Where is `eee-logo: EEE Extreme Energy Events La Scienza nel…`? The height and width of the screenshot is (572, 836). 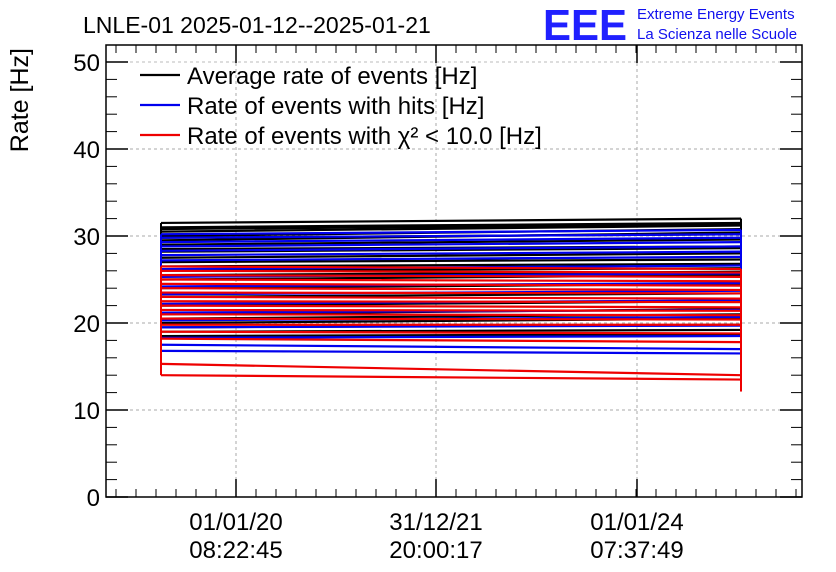
eee-logo: EEE Extreme Energy Events La Scienza nel… is located at coordinates (670, 25).